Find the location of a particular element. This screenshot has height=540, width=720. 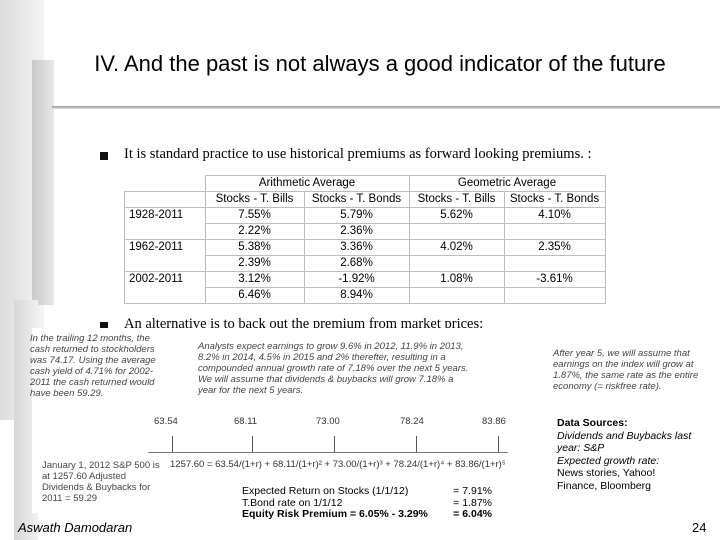

table-row: 1928-2011 7.55% 5.79% 5.62% 4.10% is located at coordinates (365, 223).